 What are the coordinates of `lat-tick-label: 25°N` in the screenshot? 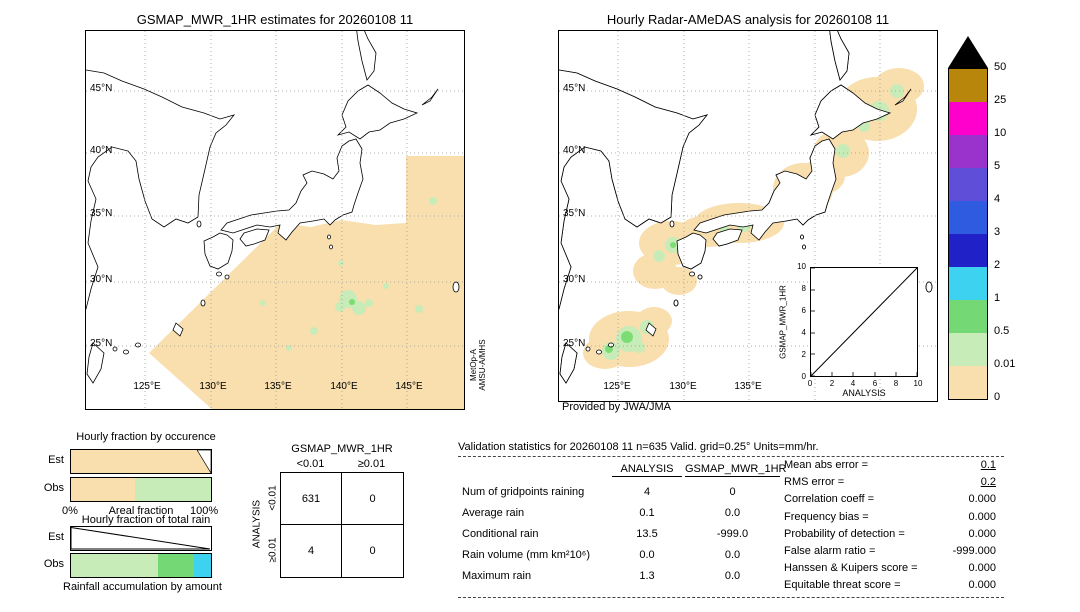 It's located at (101, 343).